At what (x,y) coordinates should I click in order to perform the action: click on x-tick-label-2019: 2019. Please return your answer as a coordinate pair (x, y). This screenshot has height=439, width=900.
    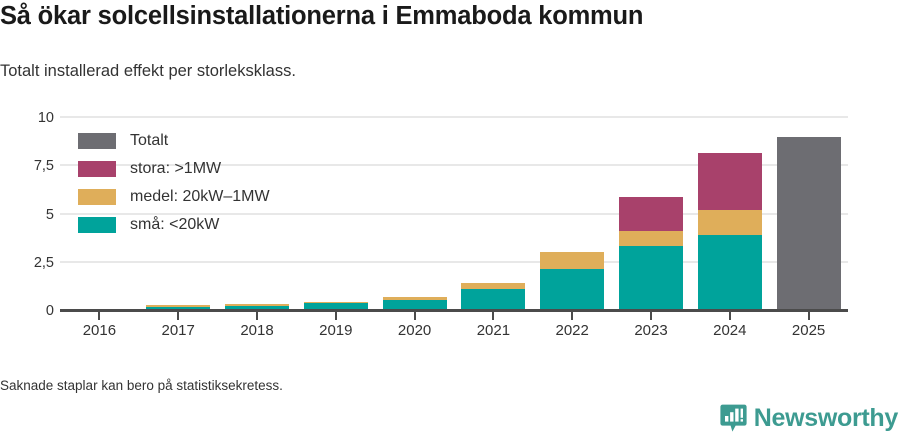
    Looking at the image, I should click on (336, 330).